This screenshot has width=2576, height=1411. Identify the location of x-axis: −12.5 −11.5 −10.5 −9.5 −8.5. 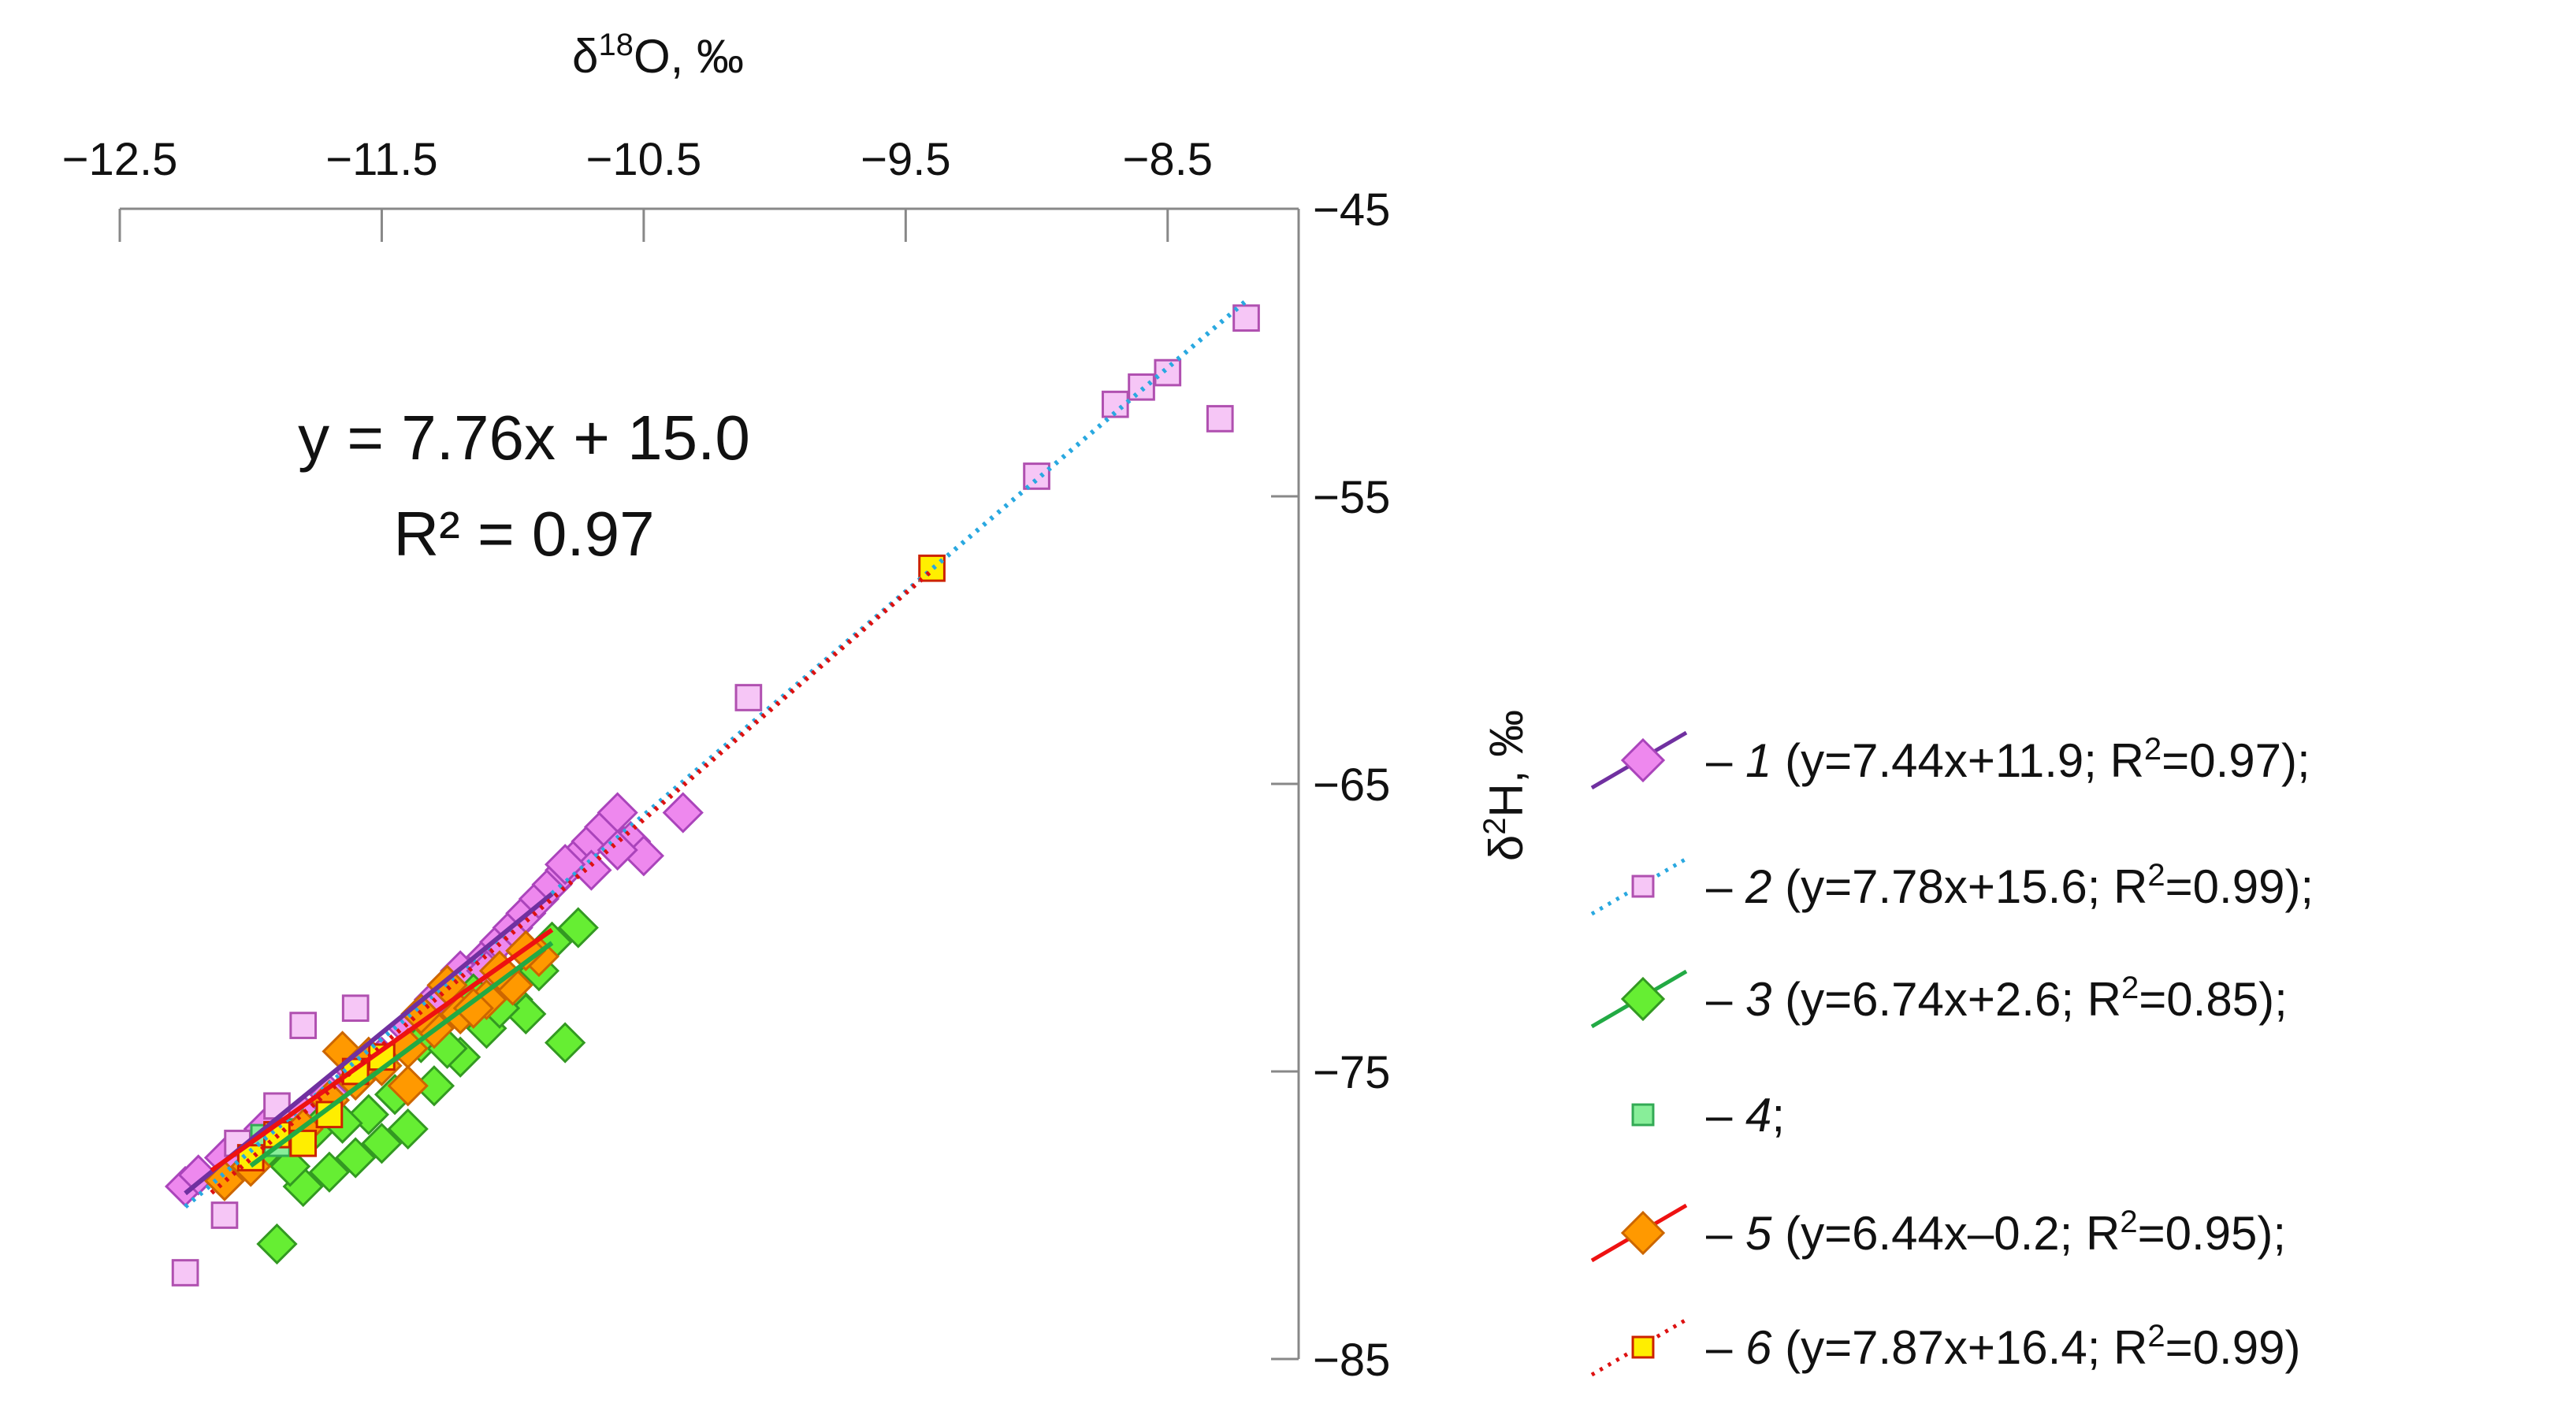
(680, 188).